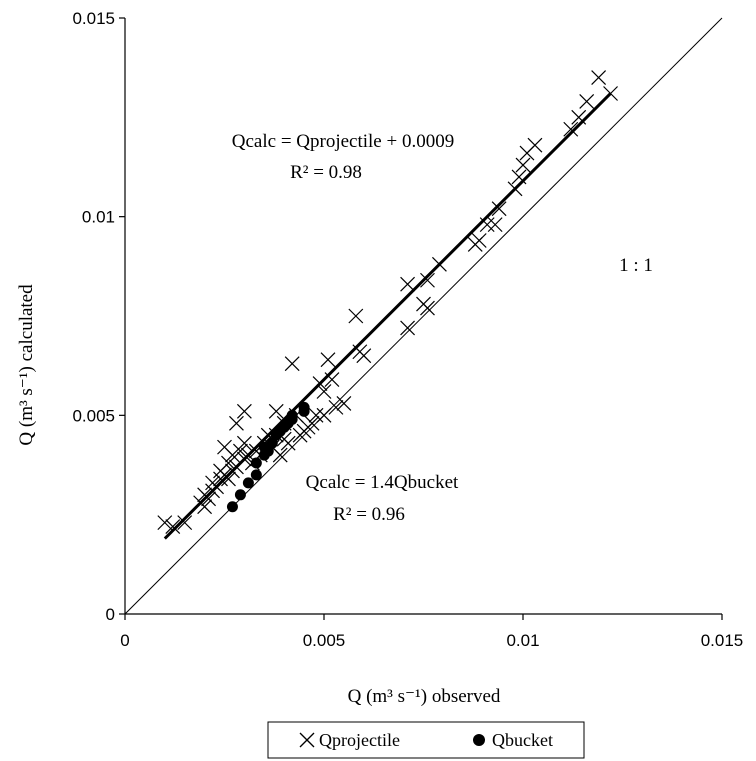 The height and width of the screenshot is (761, 756). I want to click on legend-x-marker-icon, so click(307, 740).